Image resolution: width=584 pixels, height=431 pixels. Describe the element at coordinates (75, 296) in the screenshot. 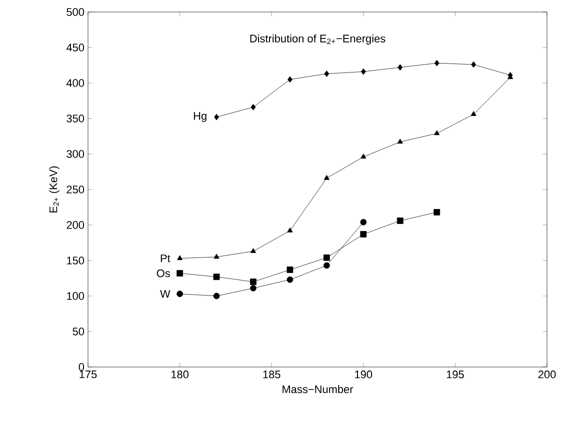

I see `y-tick-label: 100` at that location.